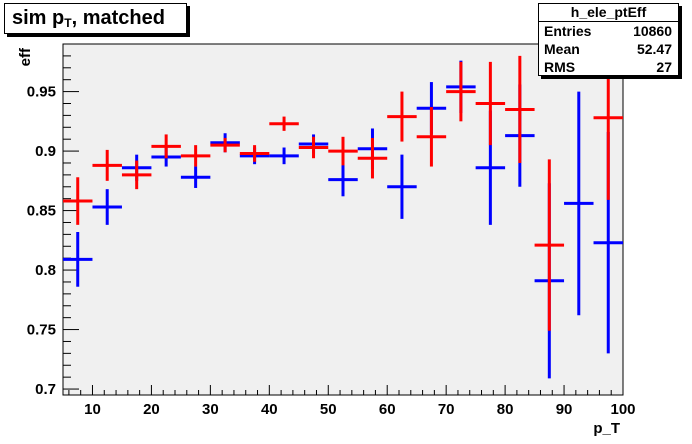 The width and height of the screenshot is (692, 444). What do you see at coordinates (654, 49) in the screenshot?
I see `stats-value: 52.47` at bounding box center [654, 49].